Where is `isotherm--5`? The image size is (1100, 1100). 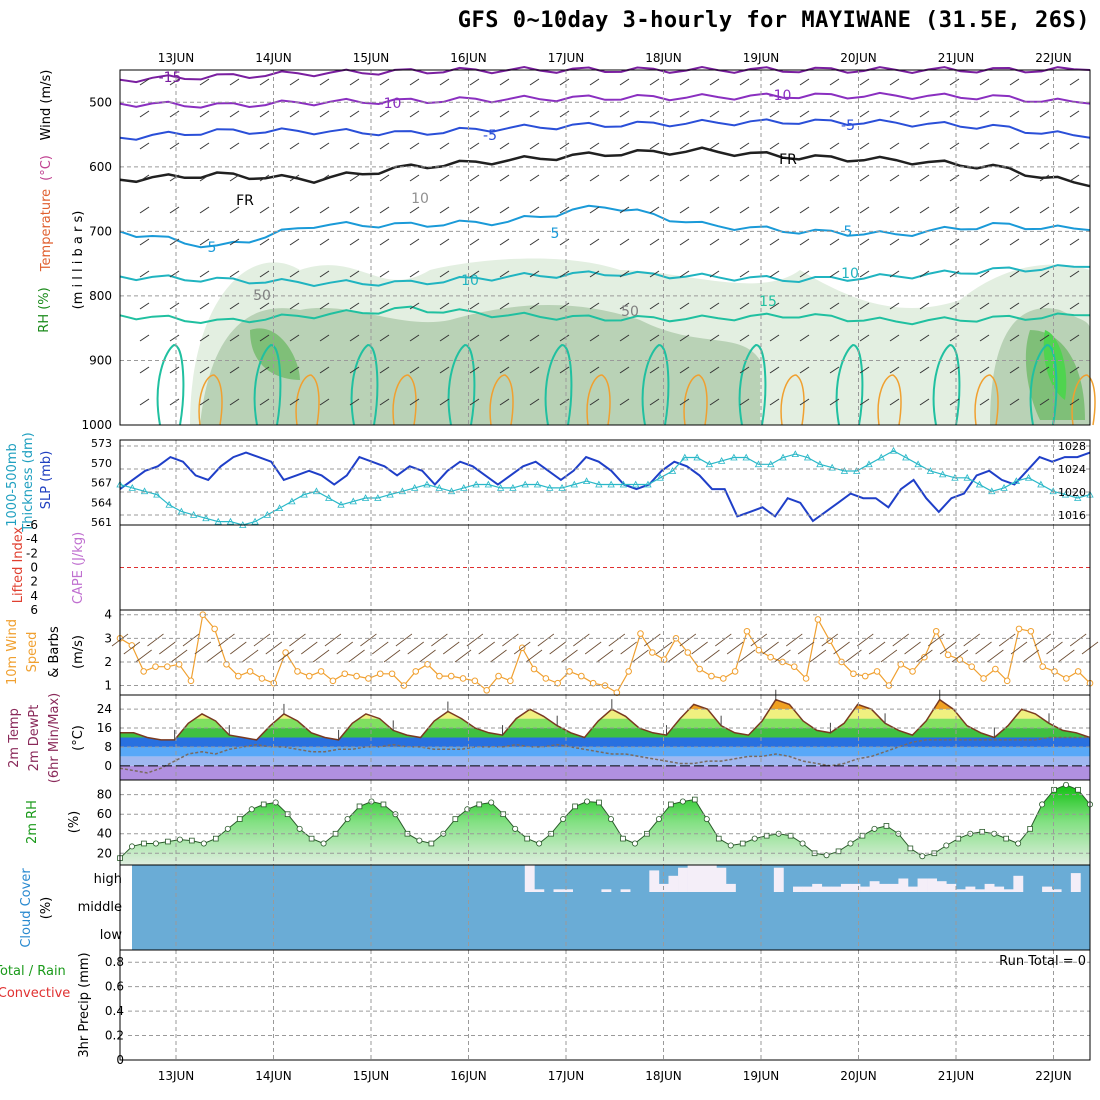
isotherm--5 is located at coordinates (605, 129).